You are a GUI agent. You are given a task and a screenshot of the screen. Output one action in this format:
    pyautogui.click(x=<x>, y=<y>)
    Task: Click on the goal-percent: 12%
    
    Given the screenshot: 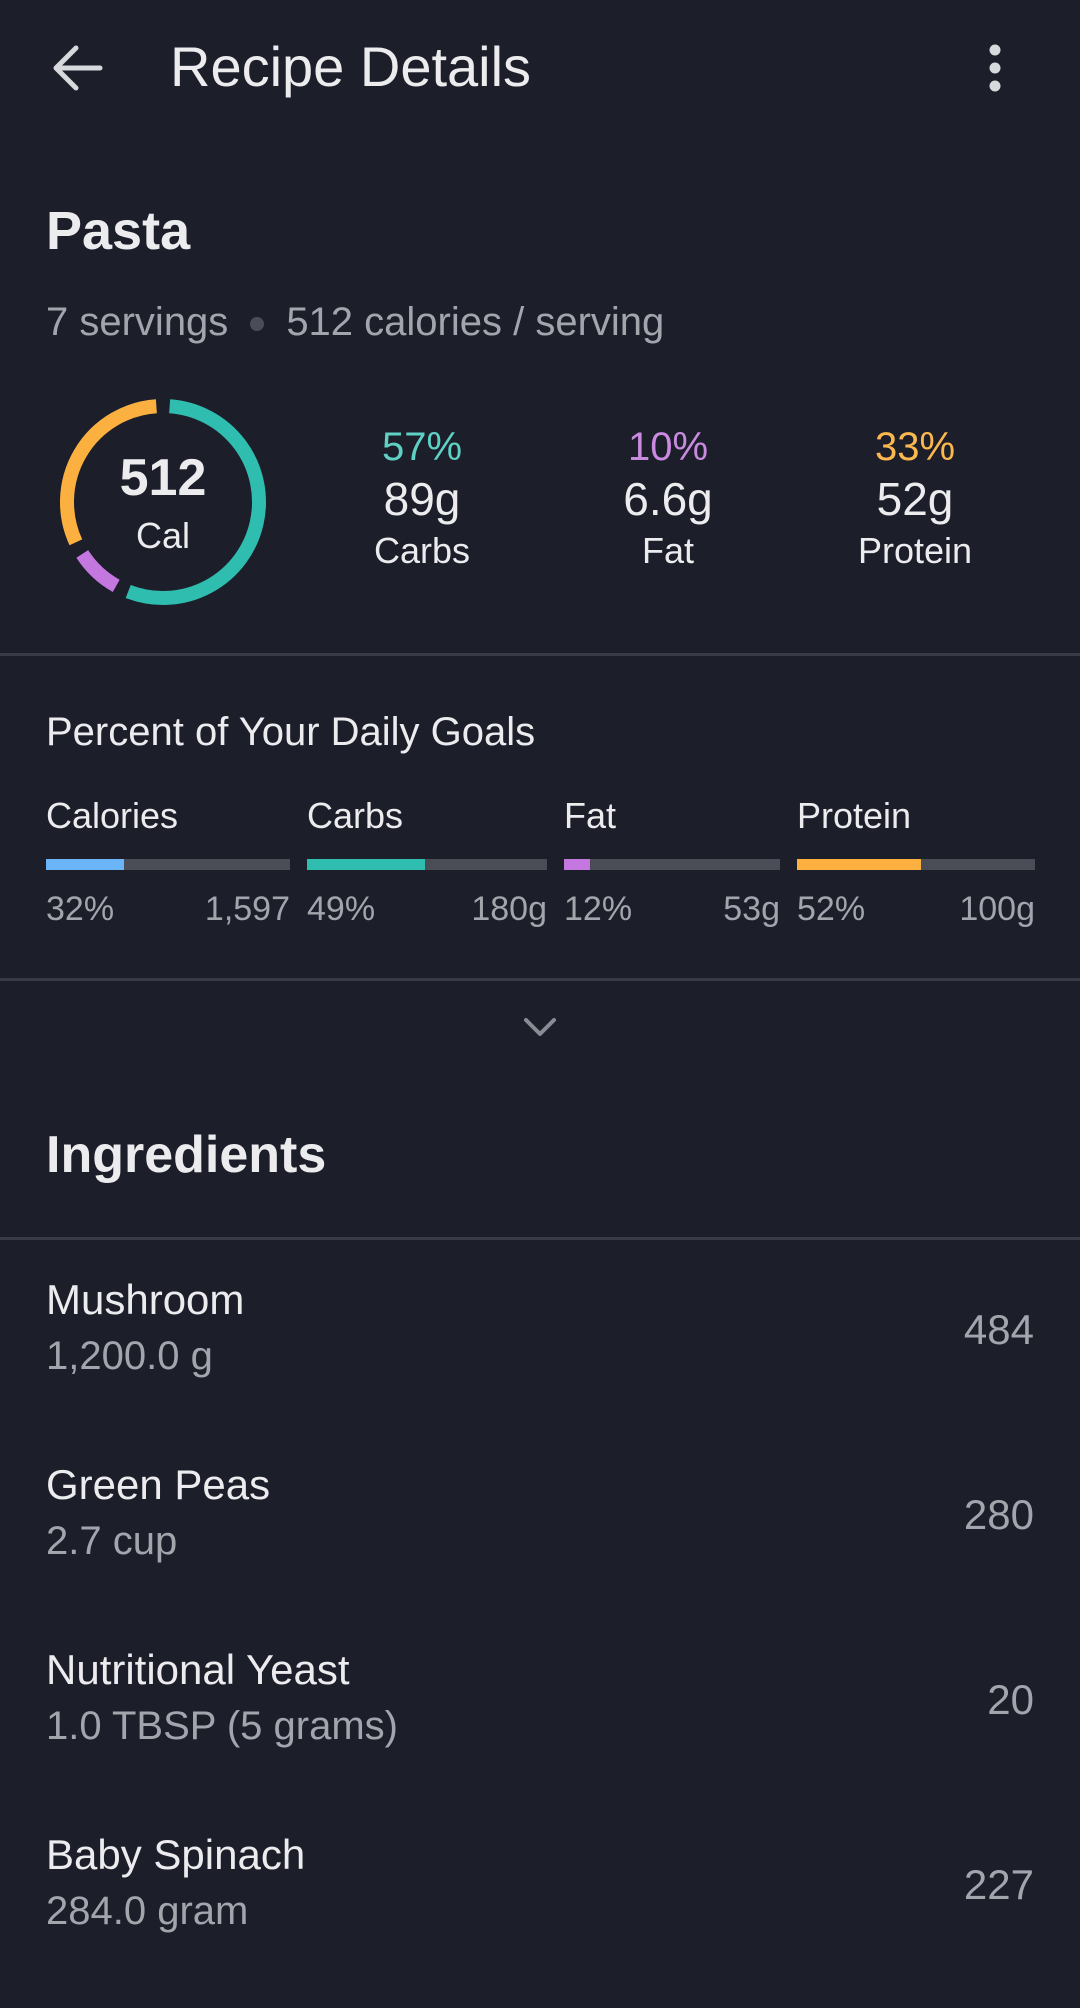 What is the action you would take?
    pyautogui.click(x=598, y=909)
    